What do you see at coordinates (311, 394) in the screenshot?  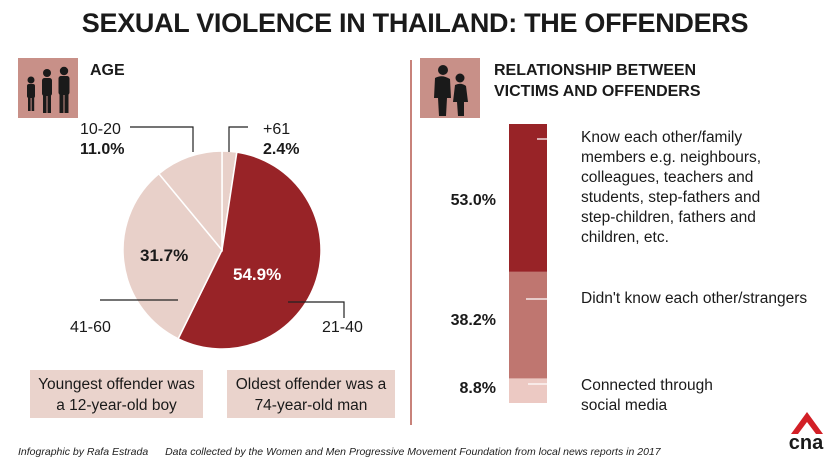 I see `oldest-offender-note: Oldest offender was a 74-year-old man` at bounding box center [311, 394].